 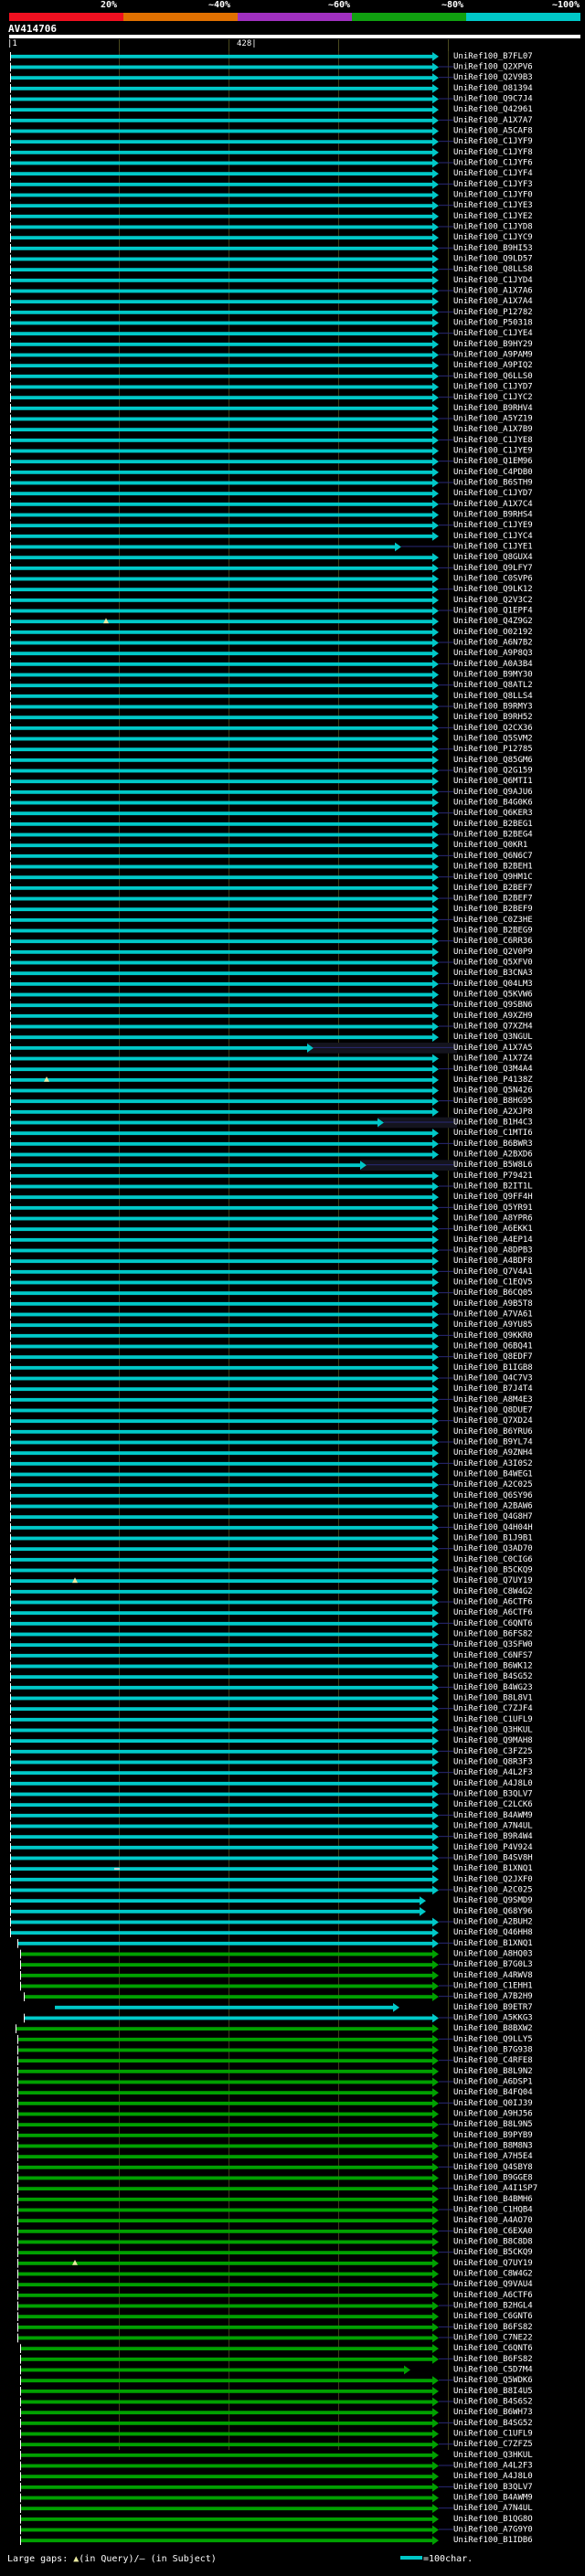 What do you see at coordinates (293, 568) in the screenshot?
I see `alignment-row: UniRef100_Q9LFY7` at bounding box center [293, 568].